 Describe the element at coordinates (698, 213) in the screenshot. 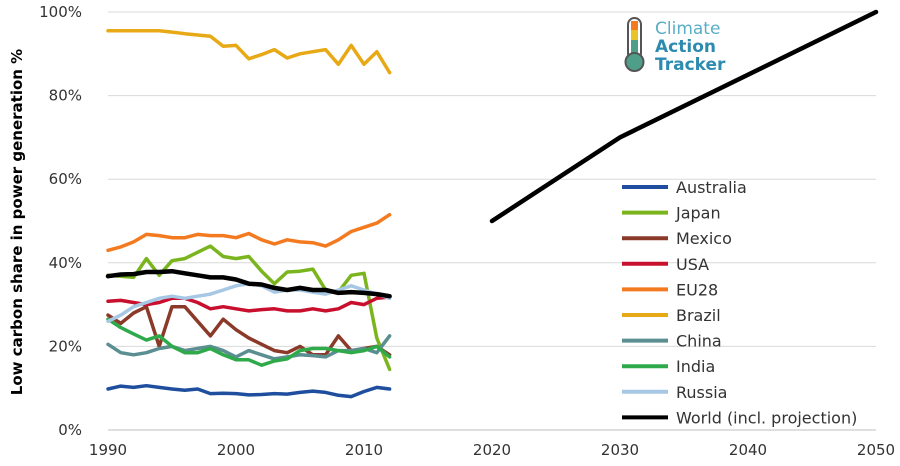

I see `legend-label: Japan` at that location.